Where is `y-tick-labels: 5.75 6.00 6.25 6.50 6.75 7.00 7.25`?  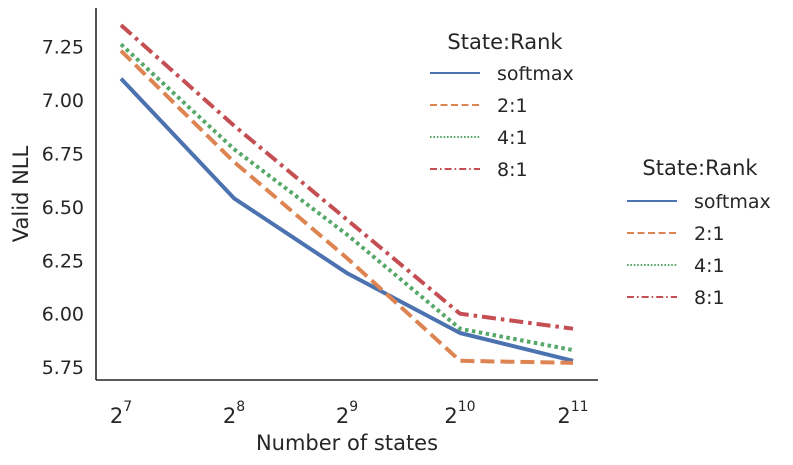
y-tick-labels: 5.75 6.00 6.25 6.50 6.75 7.00 7.25 is located at coordinates (63, 207).